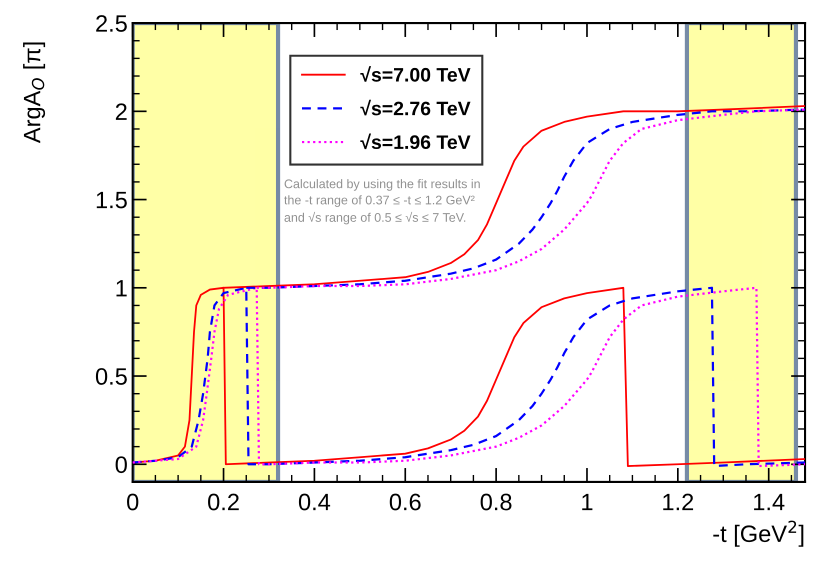 This screenshot has width=814, height=563. I want to click on y-tick-label: 2, so click(121, 111).